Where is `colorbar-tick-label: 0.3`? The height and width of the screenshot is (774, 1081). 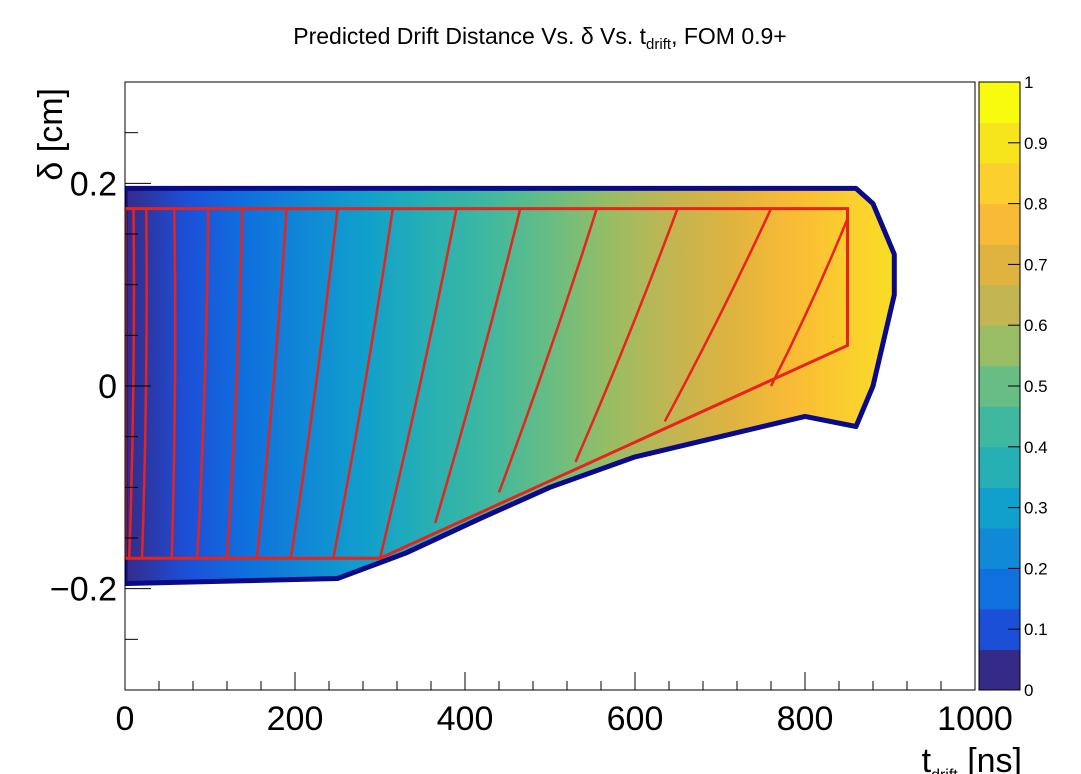
colorbar-tick-label: 0.3 is located at coordinates (1036, 508).